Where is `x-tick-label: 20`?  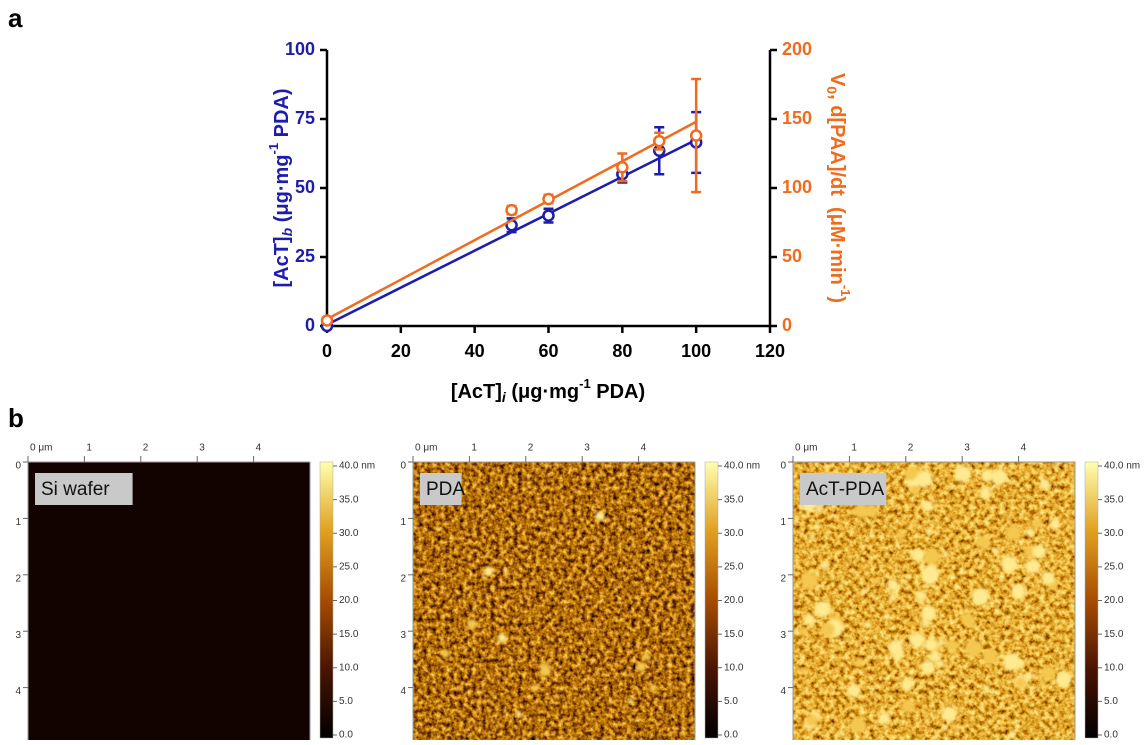 x-tick-label: 20 is located at coordinates (401, 351).